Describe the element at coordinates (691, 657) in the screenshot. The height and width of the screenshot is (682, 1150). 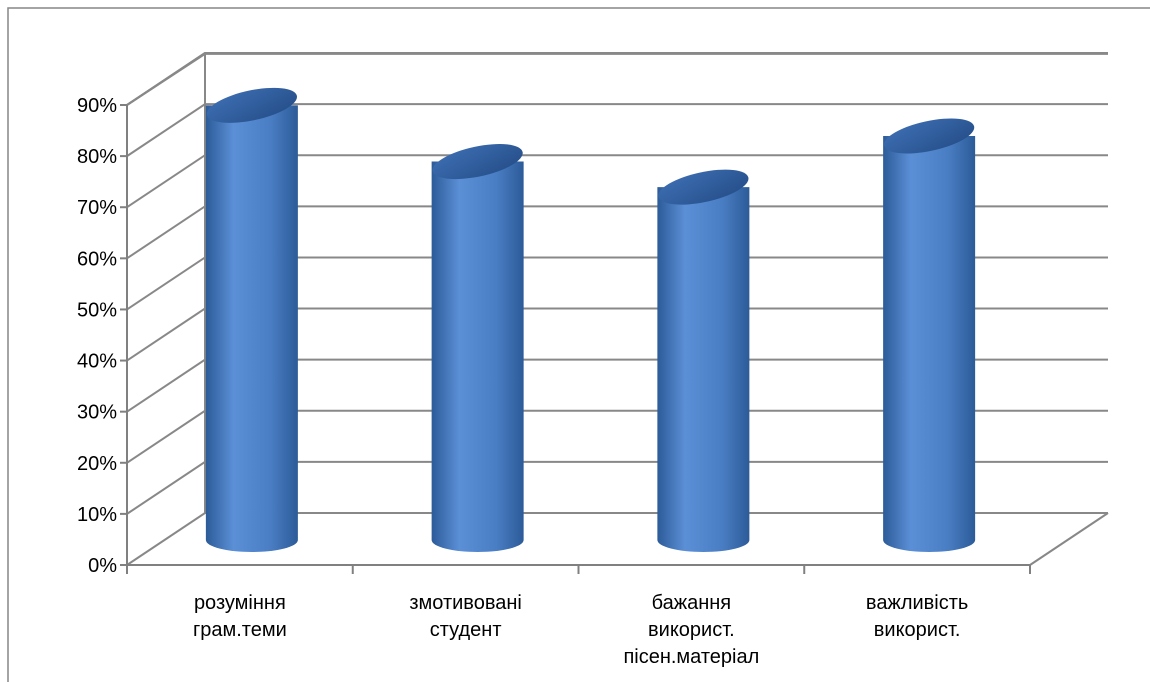
I see `category-label-line: пісен.матеріал` at that location.